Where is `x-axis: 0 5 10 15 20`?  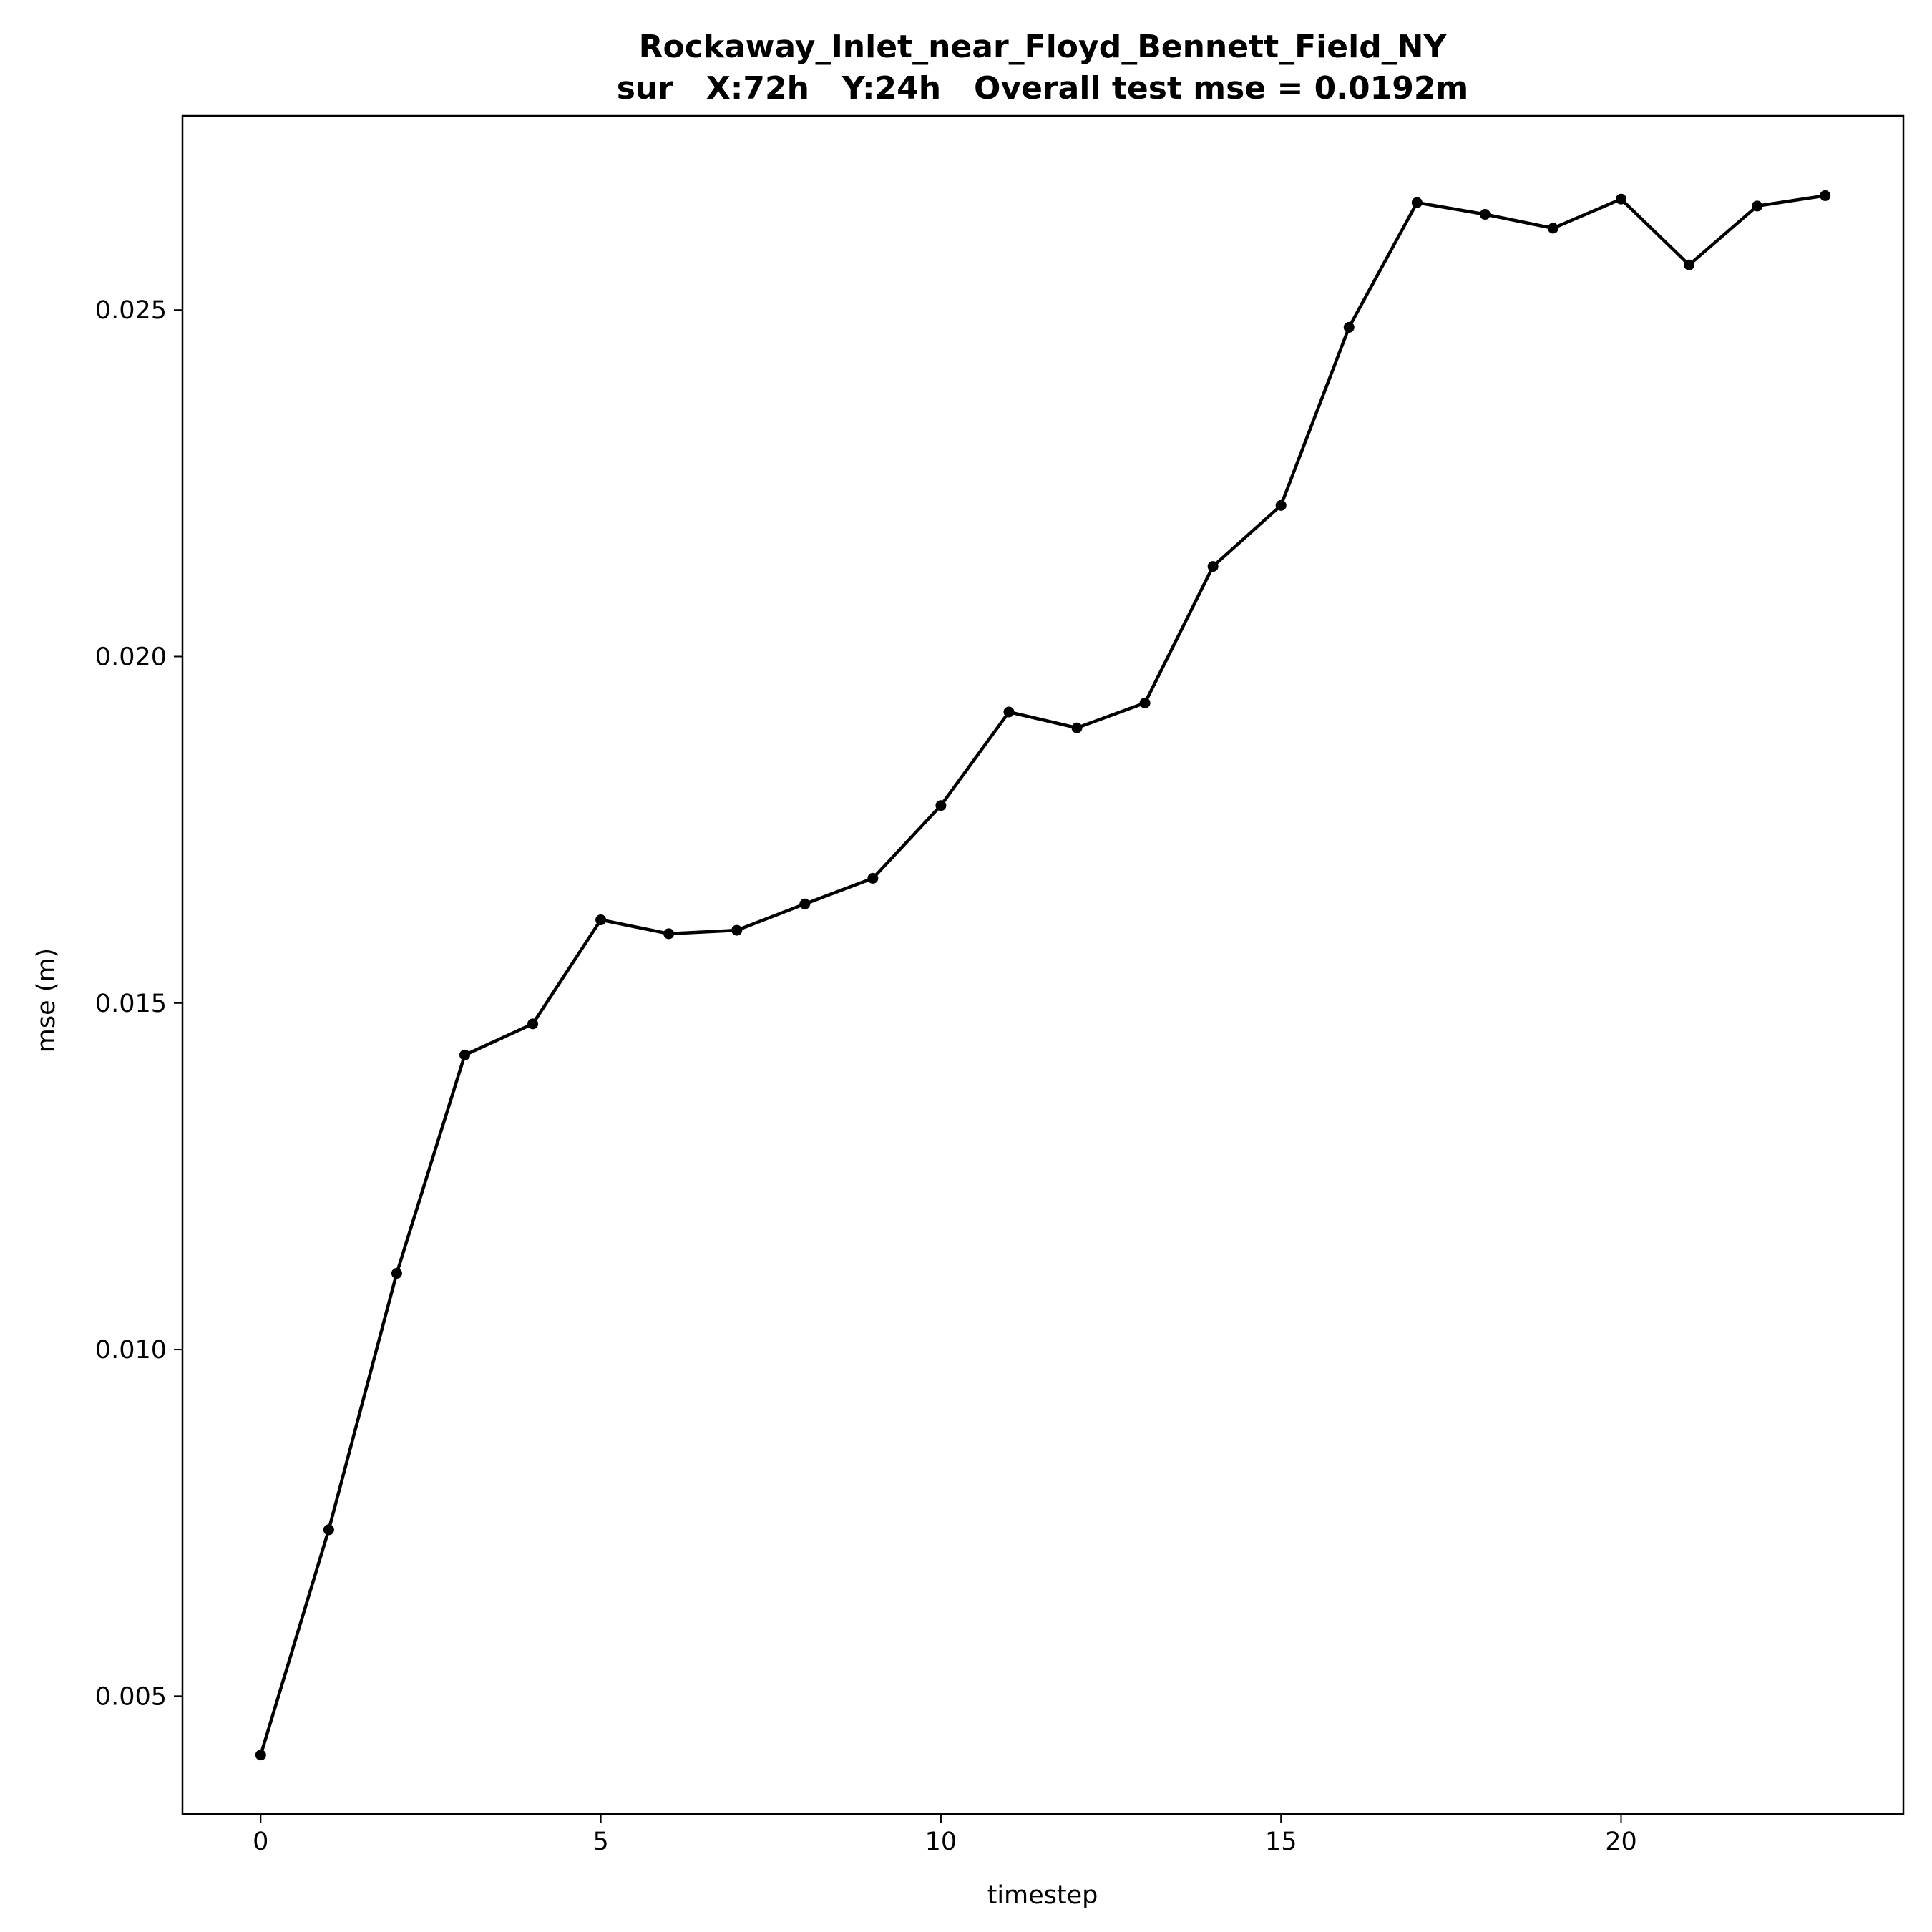
x-axis: 0 5 10 15 20 is located at coordinates (945, 1835).